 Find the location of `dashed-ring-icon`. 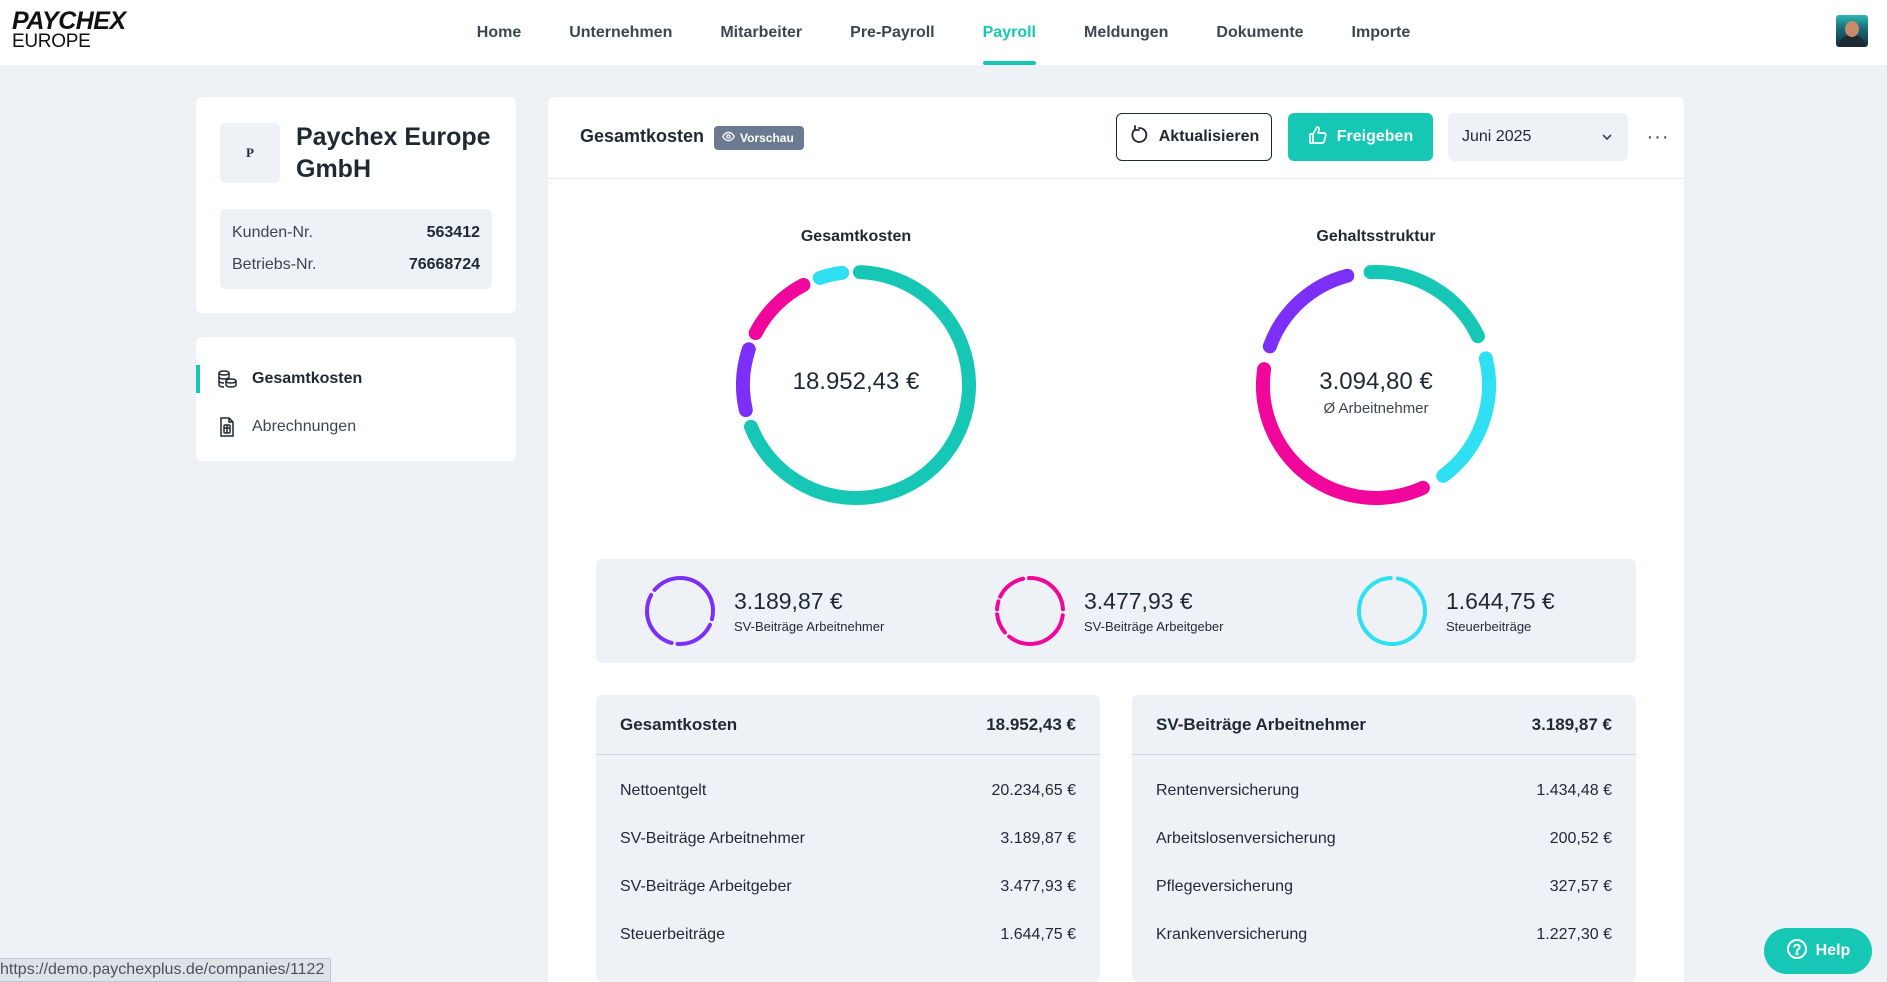

dashed-ring-icon is located at coordinates (680, 611).